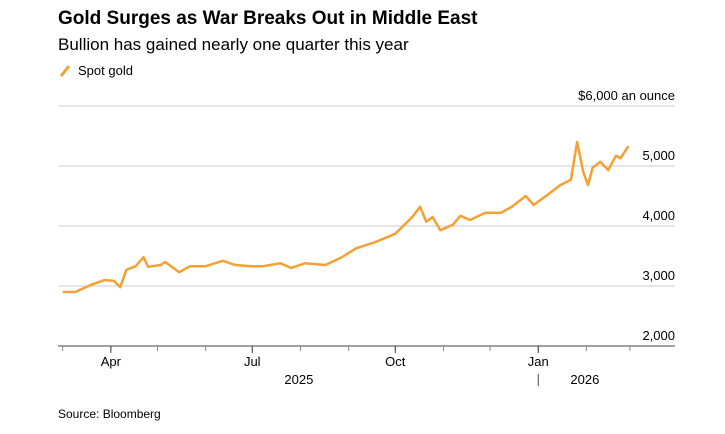  What do you see at coordinates (658, 335) in the screenshot?
I see `y-tick-label: 2,000` at bounding box center [658, 335].